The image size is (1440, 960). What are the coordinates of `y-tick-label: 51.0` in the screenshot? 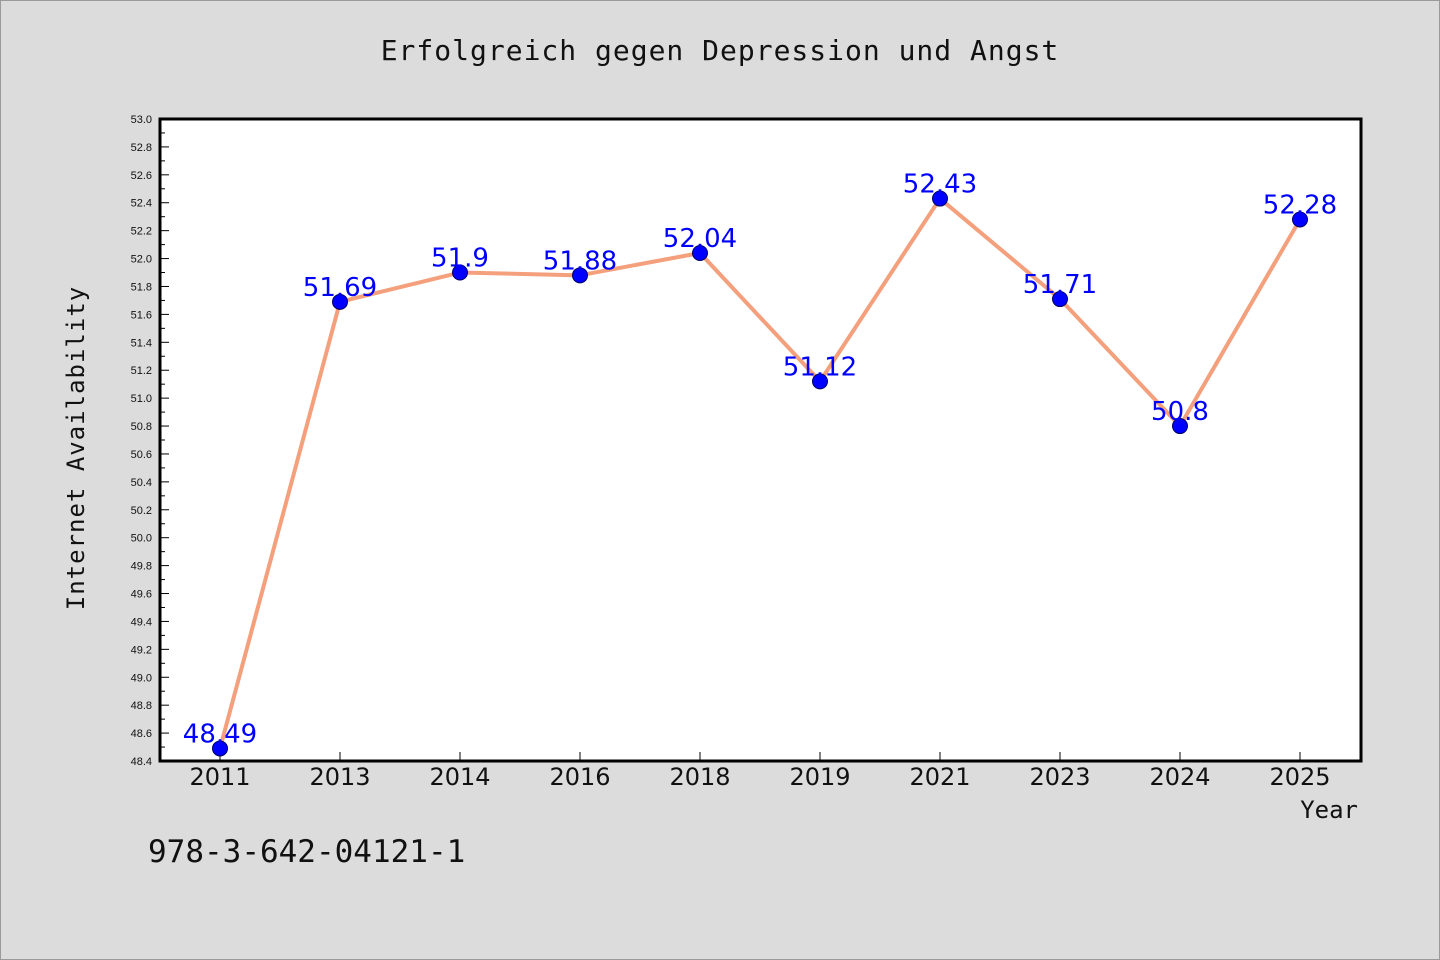 It's located at (141, 399).